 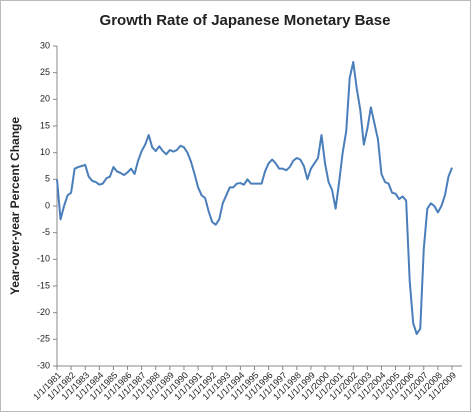 What do you see at coordinates (43, 285) in the screenshot?
I see `y-tick-label: -15` at bounding box center [43, 285].